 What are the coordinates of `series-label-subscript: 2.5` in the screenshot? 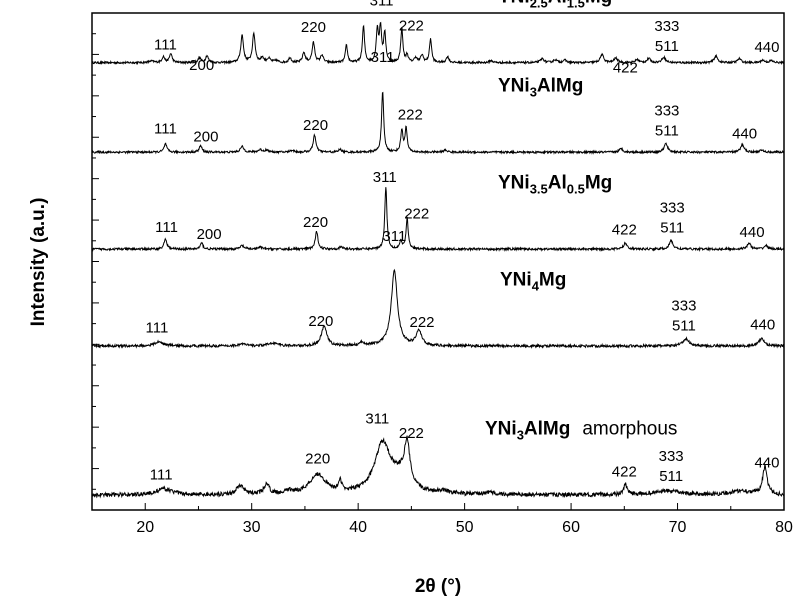 It's located at (539, 5).